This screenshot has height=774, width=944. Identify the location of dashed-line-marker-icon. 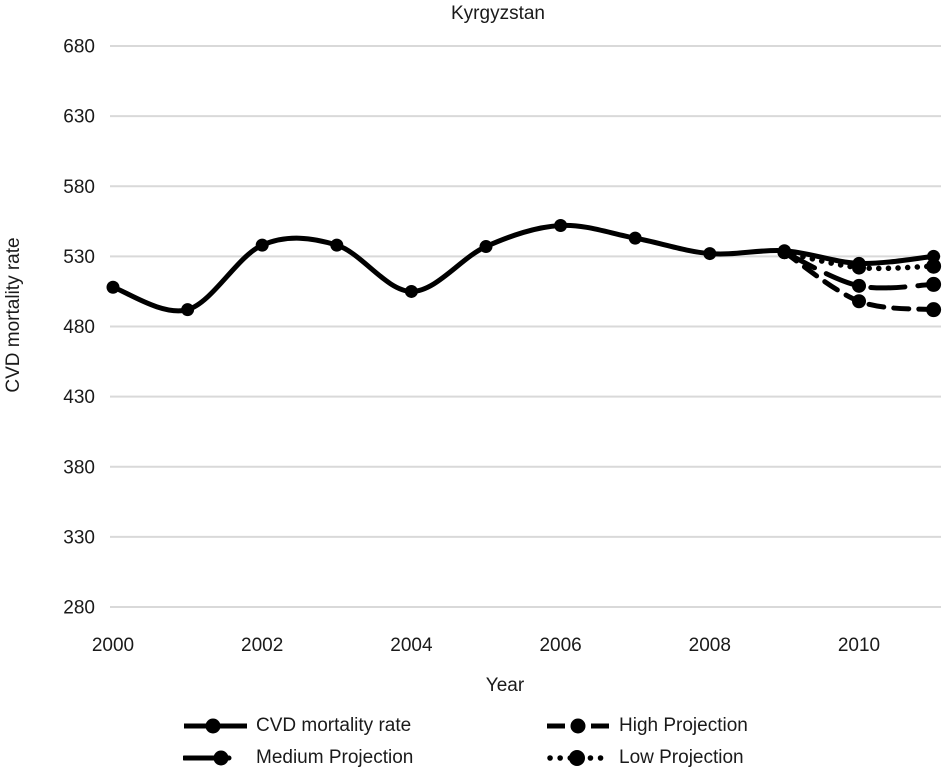
(578, 726).